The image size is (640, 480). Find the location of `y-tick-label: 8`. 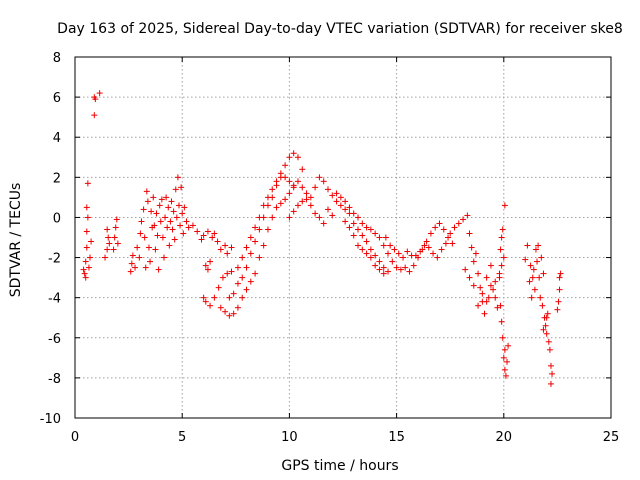

y-tick-label: 8 is located at coordinates (57, 58).